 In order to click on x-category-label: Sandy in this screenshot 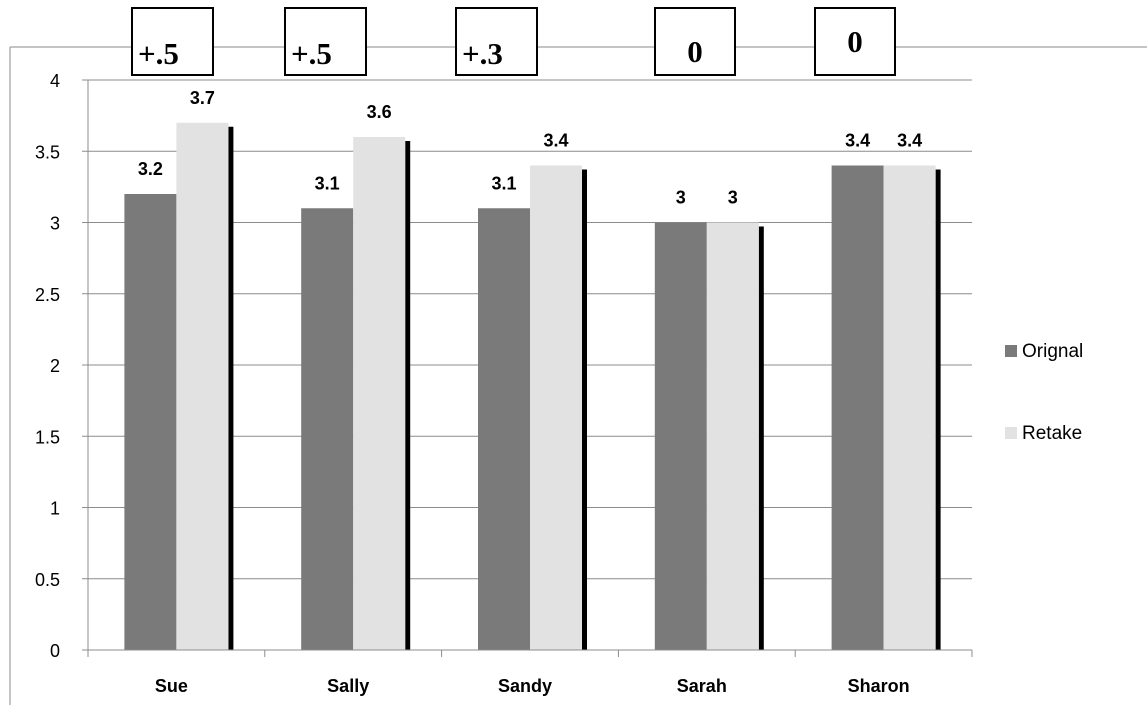, I will do `click(525, 686)`.